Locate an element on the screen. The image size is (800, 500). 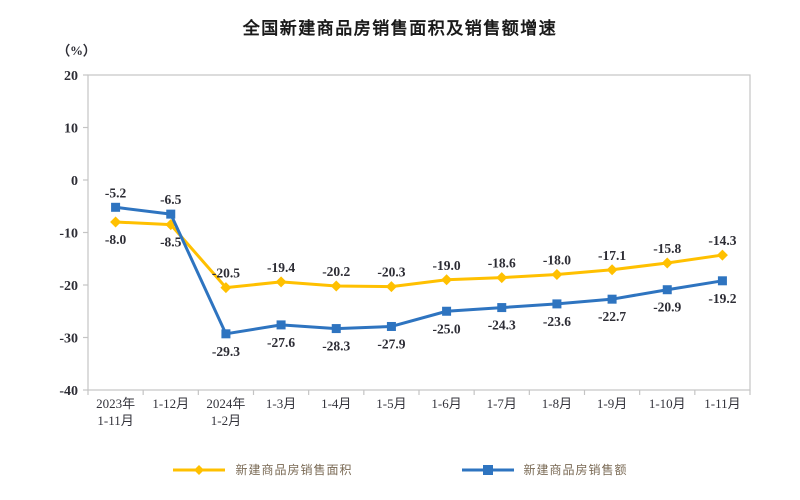
data-label: -5.2 is located at coordinates (116, 192).